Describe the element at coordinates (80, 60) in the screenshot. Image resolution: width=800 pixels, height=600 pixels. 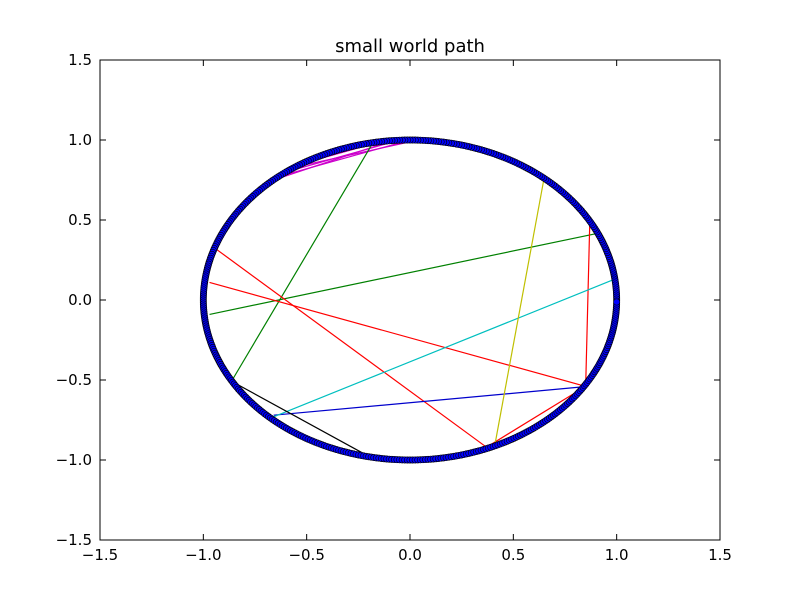
I see `y-tick-label: 1.5` at that location.